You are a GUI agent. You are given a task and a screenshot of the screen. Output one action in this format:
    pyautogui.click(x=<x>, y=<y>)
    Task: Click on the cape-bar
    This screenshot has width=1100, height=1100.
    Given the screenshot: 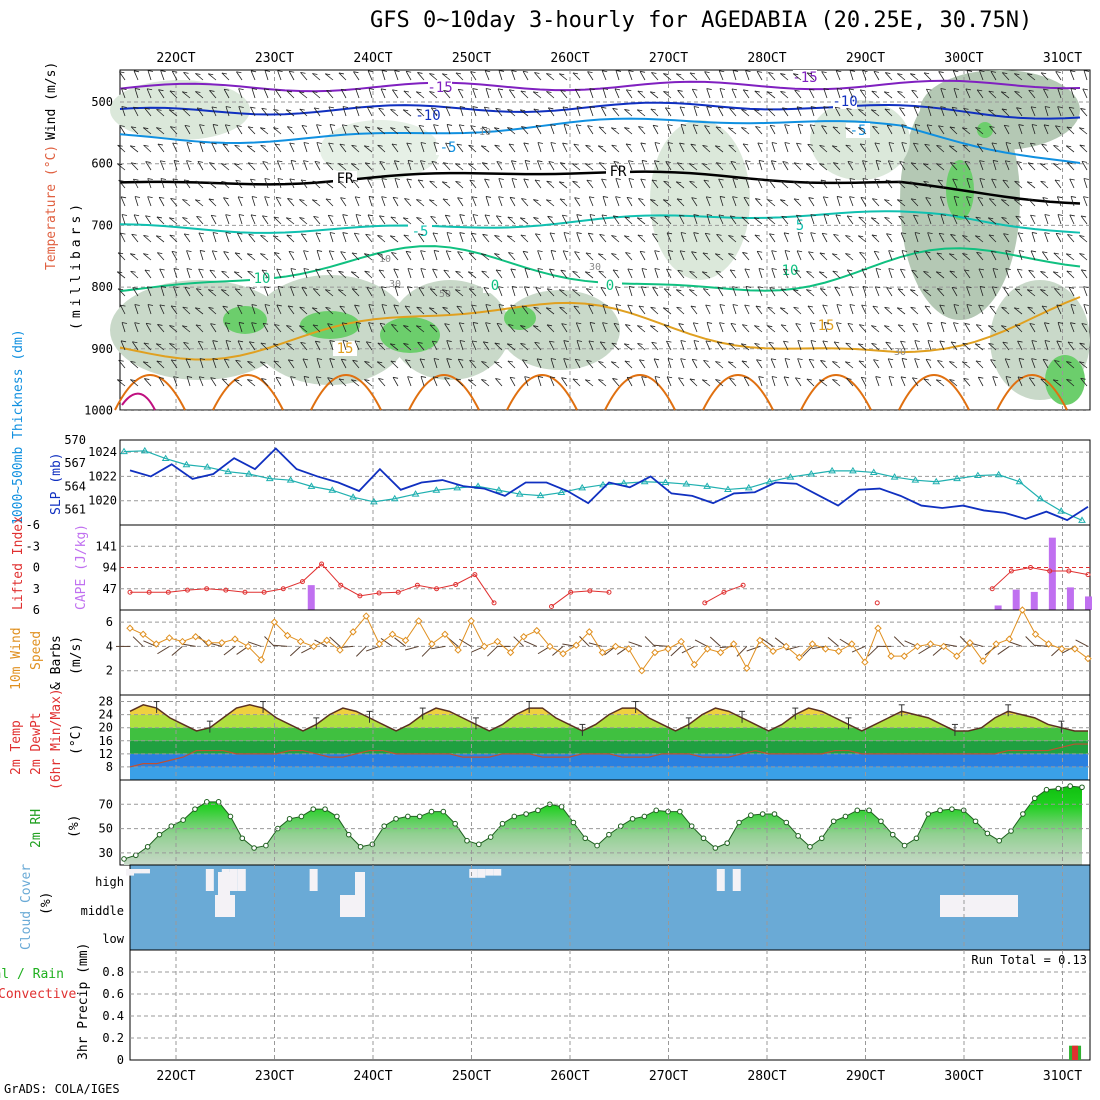 What is the action you would take?
    pyautogui.click(x=1070, y=598)
    